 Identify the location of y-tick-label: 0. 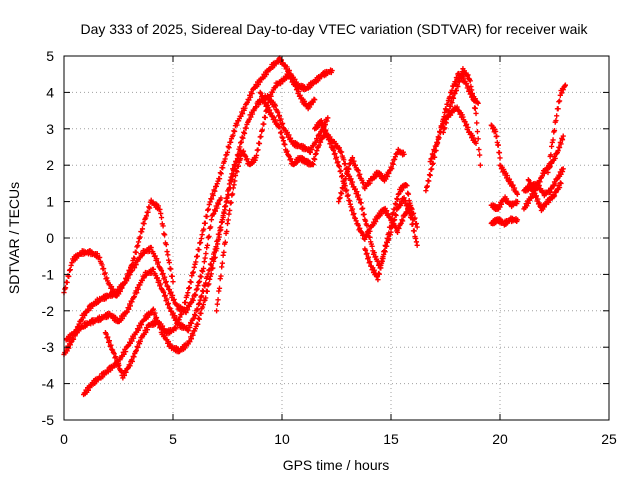
(50, 238).